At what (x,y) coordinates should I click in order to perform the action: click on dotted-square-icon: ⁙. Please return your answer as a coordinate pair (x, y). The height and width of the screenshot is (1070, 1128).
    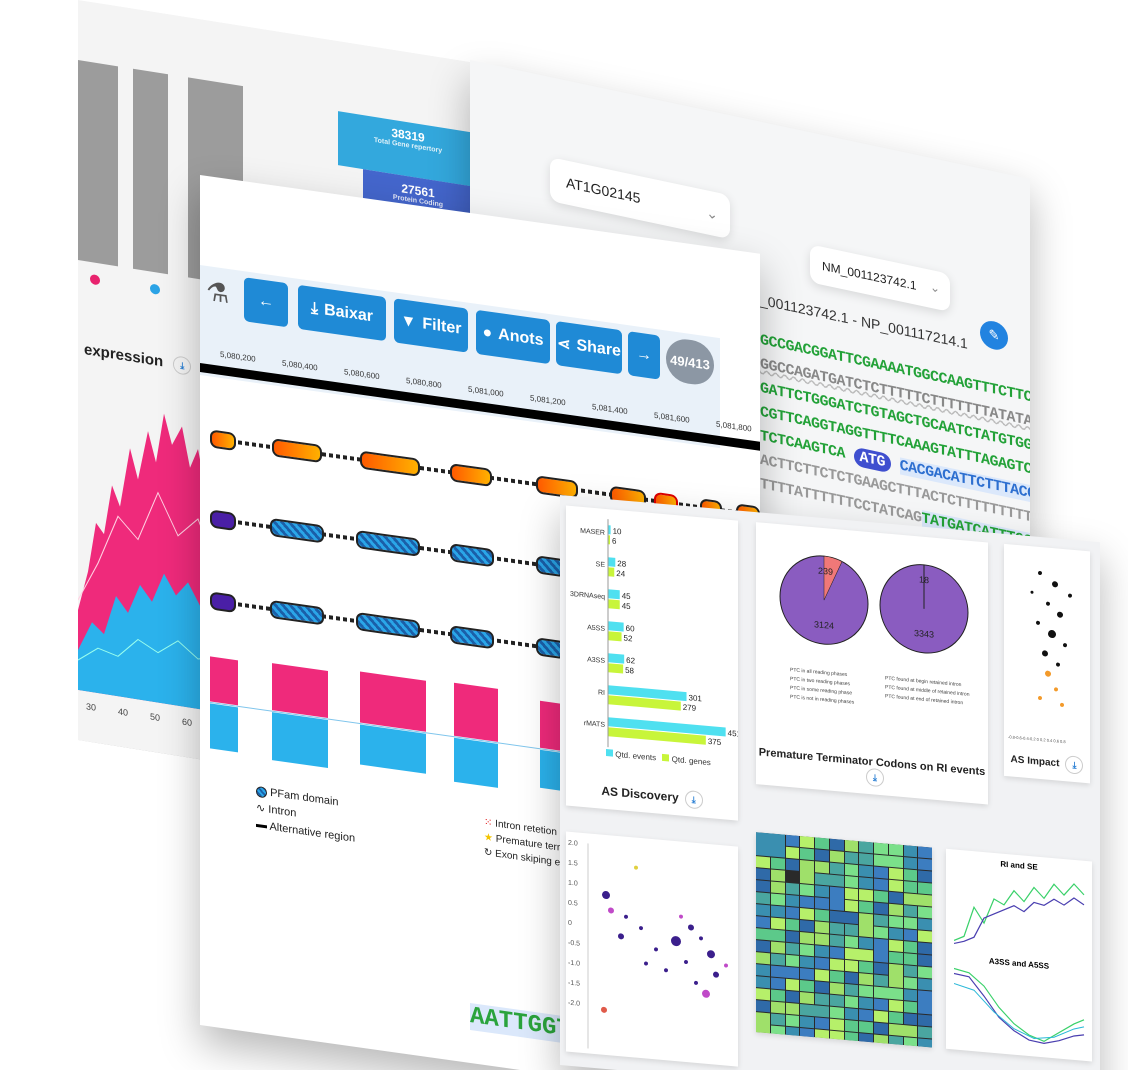
    Looking at the image, I should click on (488, 823).